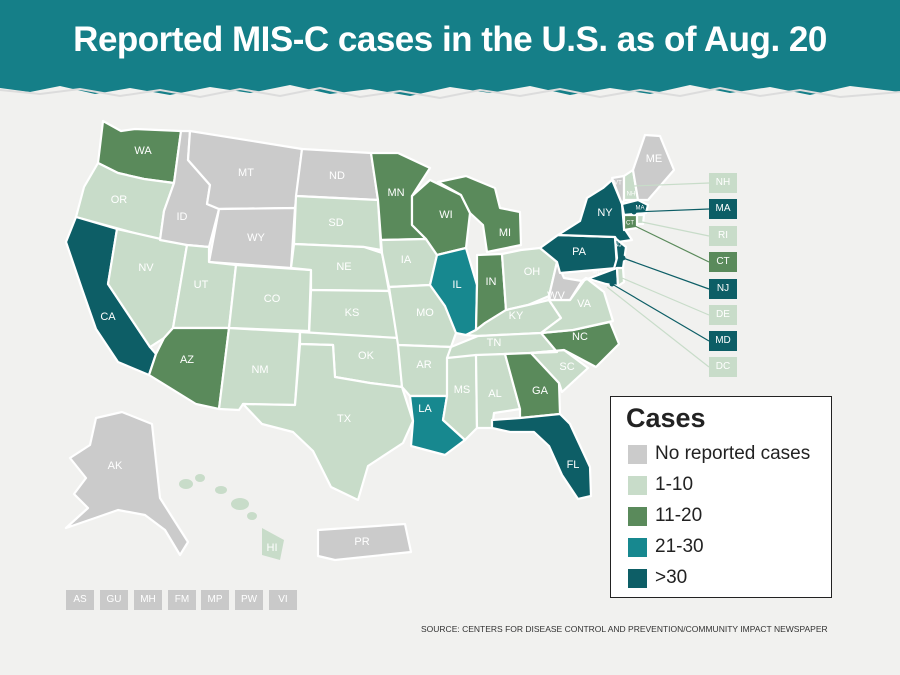 The height and width of the screenshot is (675, 900). What do you see at coordinates (671, 577) in the screenshot?
I see `legend-label: >30` at bounding box center [671, 577].